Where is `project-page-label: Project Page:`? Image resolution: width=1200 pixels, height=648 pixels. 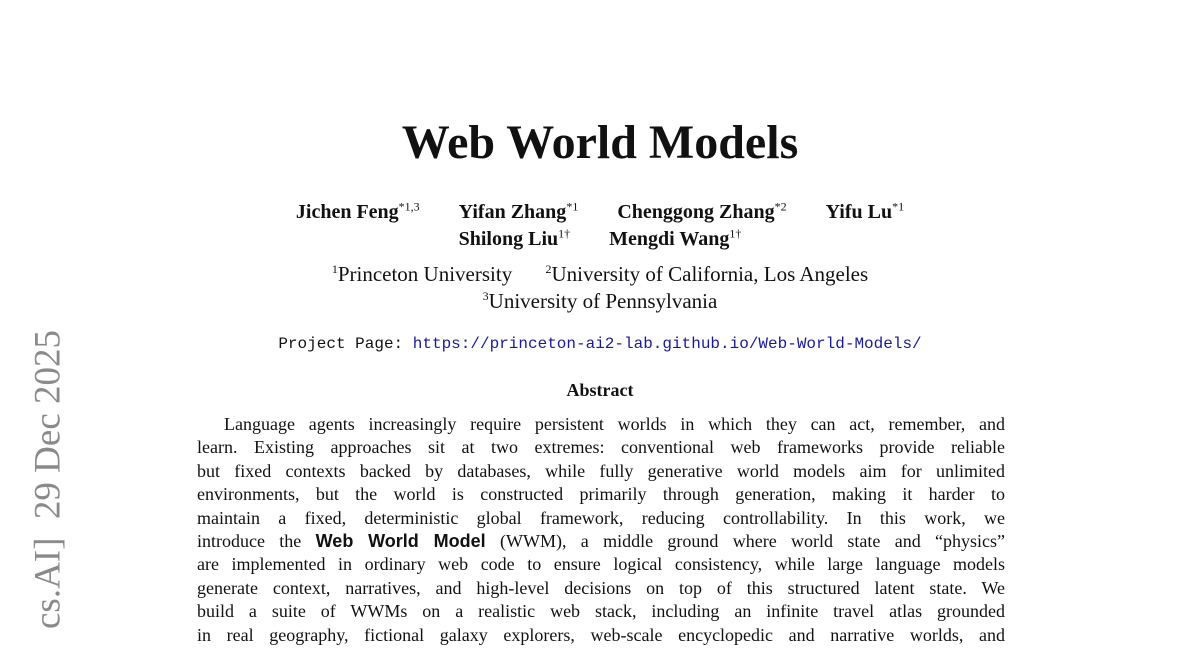
project-page-label: Project Page: is located at coordinates (341, 344).